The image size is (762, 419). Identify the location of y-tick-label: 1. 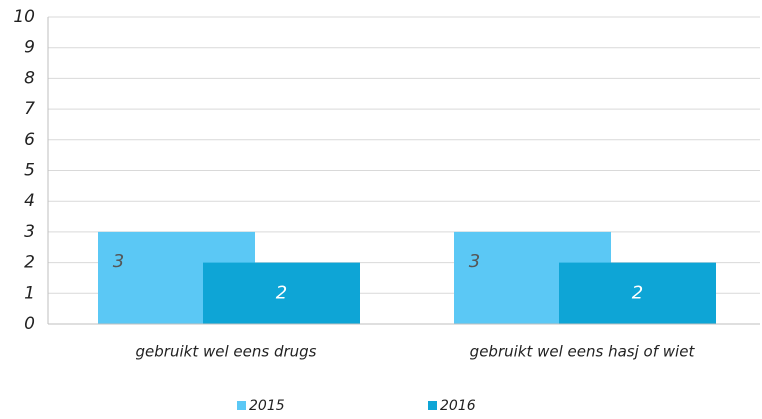
(29, 293).